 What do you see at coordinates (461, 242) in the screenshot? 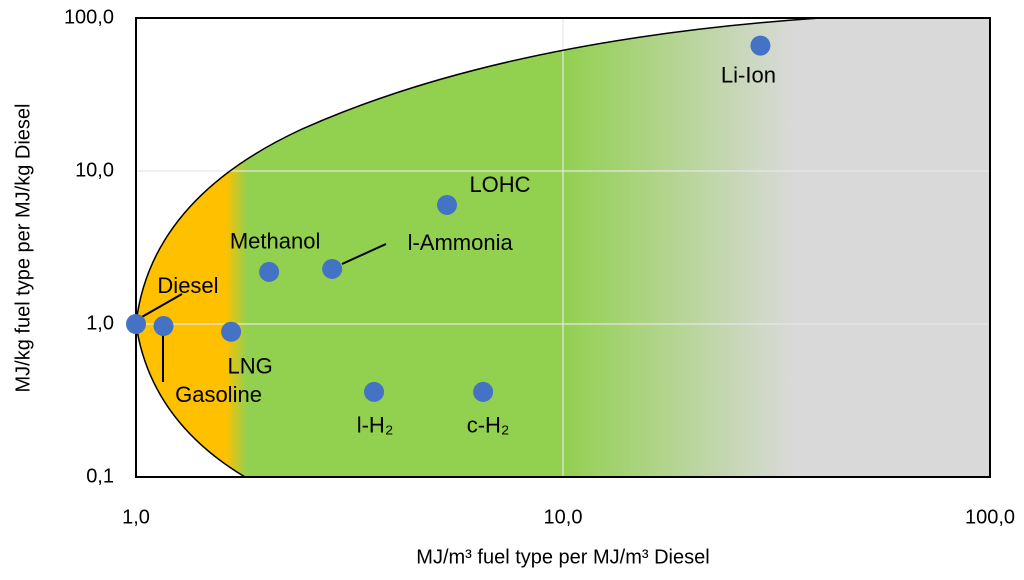
I see `point-label: l-Ammonia` at bounding box center [461, 242].